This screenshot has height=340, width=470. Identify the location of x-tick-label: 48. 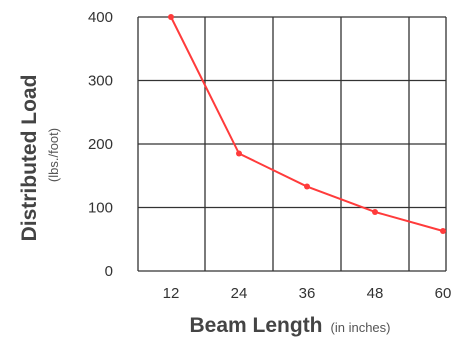
(375, 293).